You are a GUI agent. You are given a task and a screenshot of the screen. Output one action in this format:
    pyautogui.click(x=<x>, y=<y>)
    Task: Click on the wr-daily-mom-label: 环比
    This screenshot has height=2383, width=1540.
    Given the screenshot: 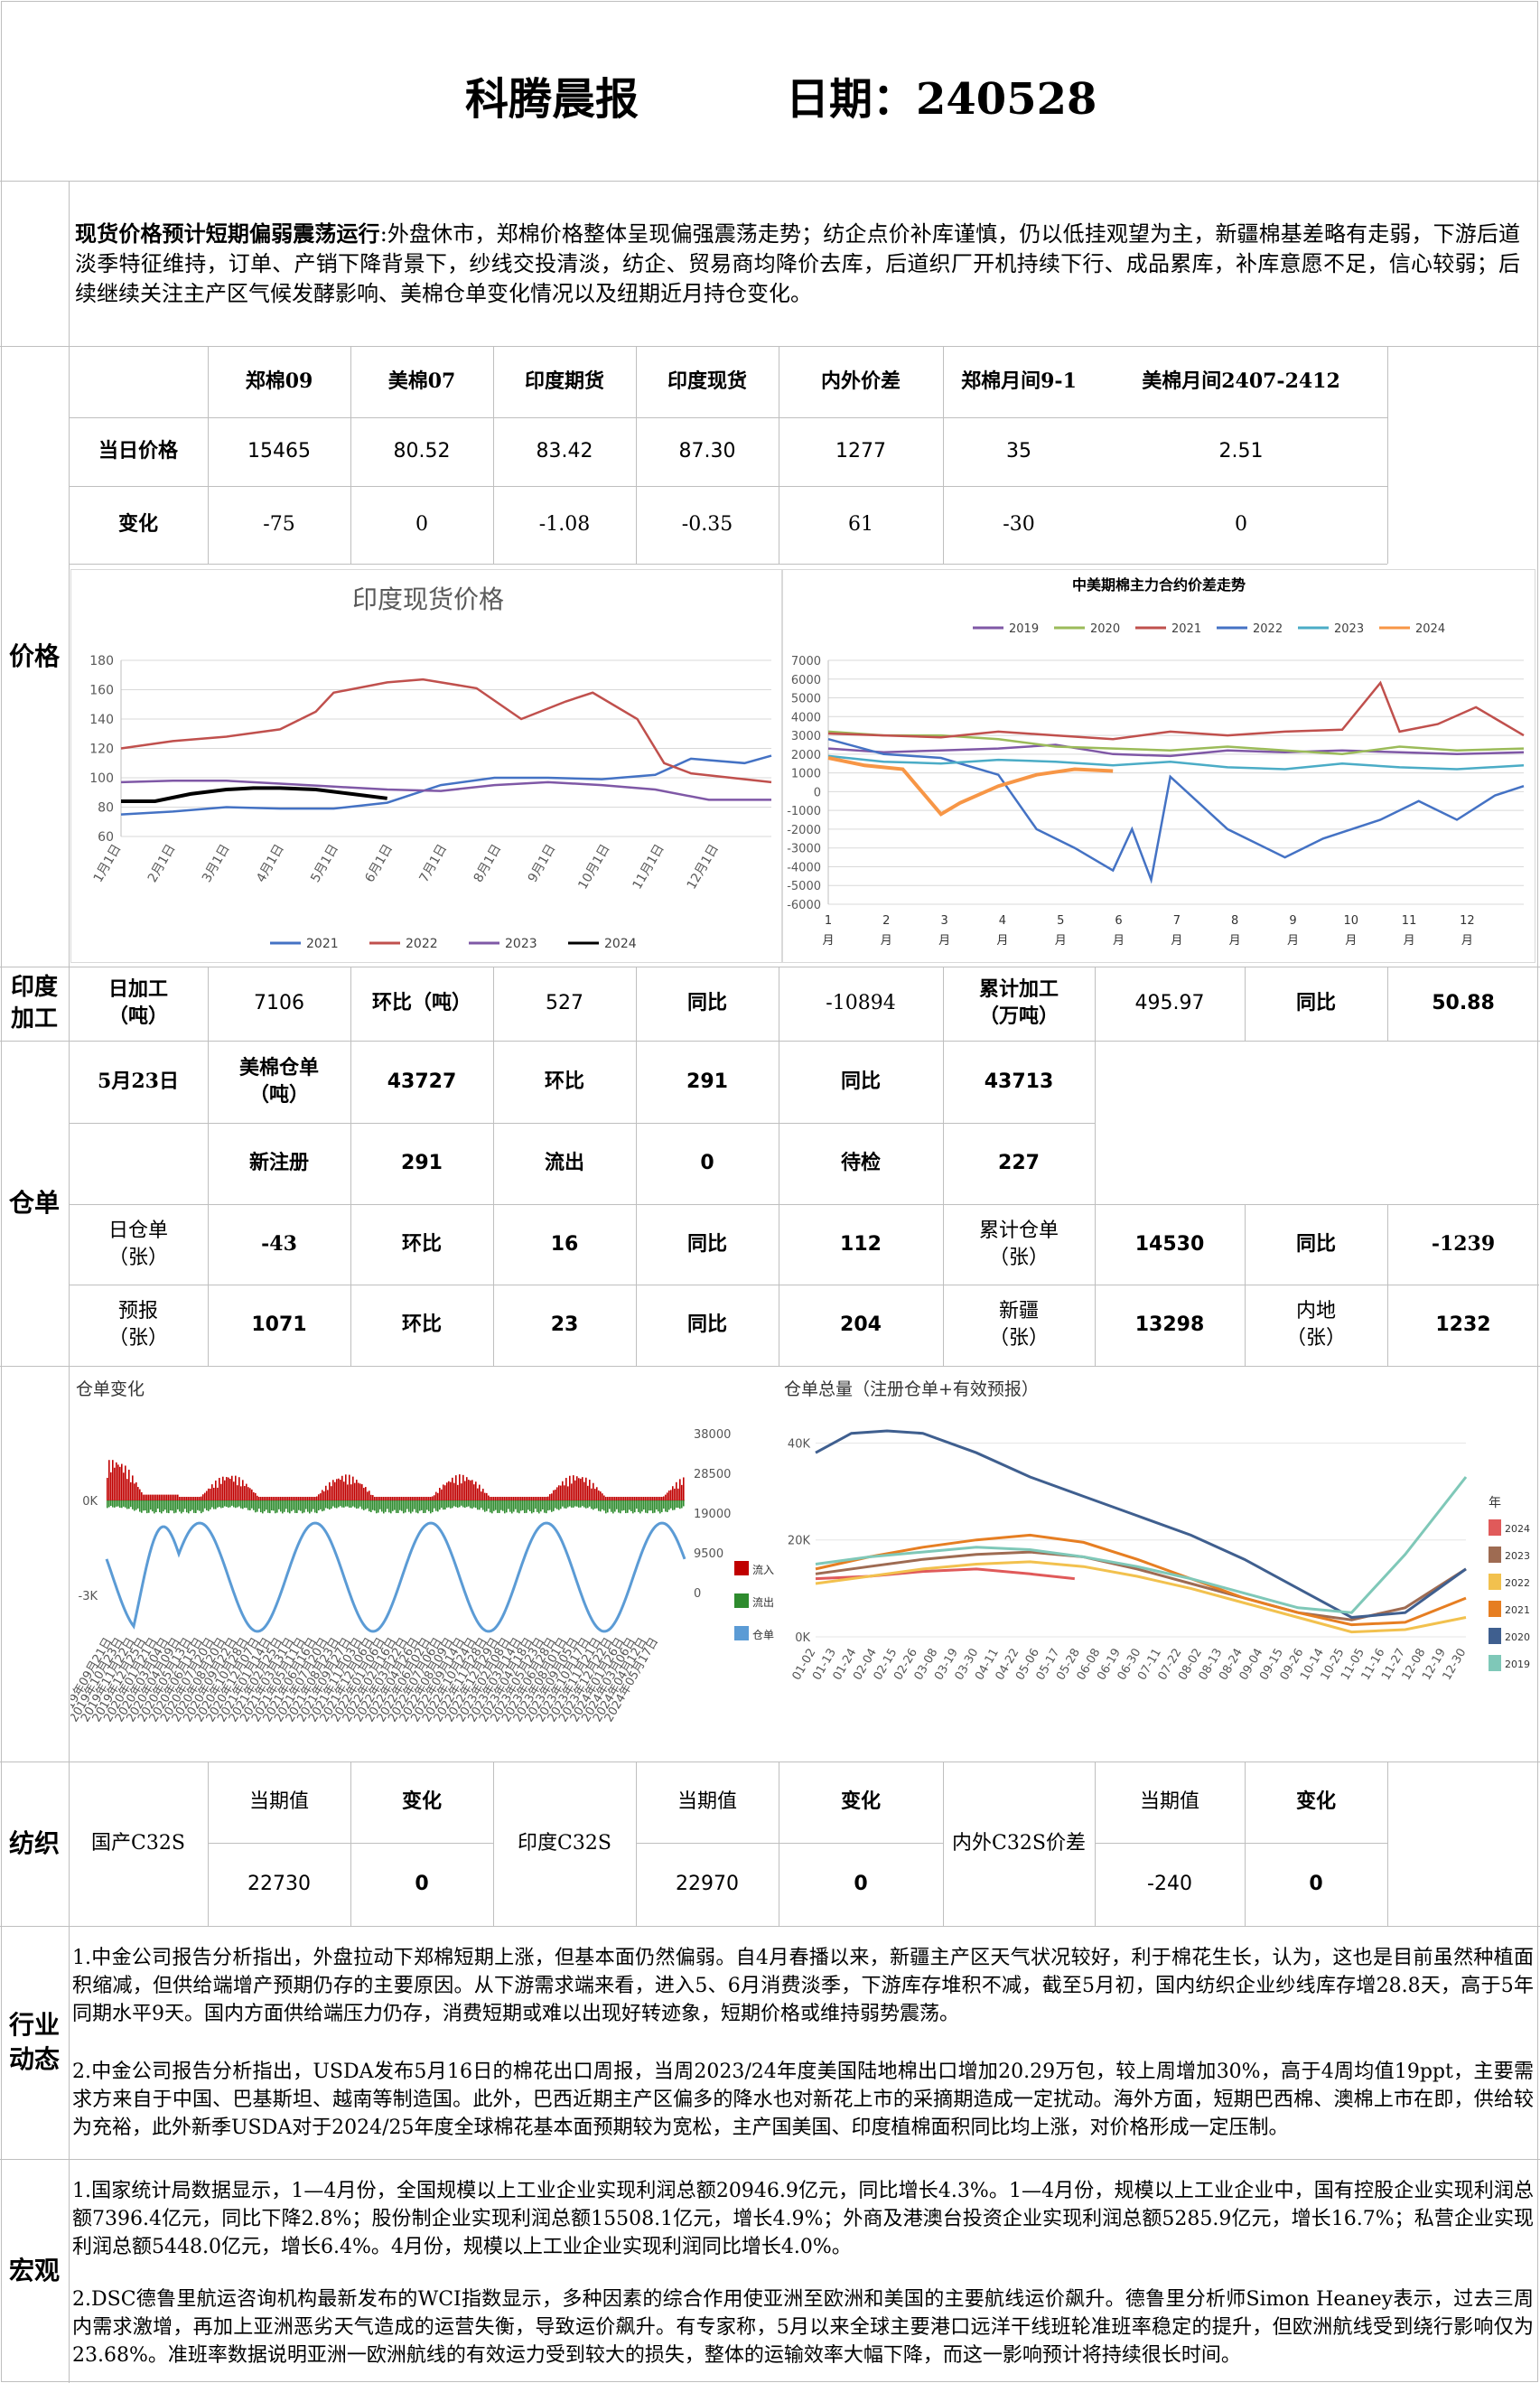 What is the action you would take?
    pyautogui.click(x=422, y=1243)
    